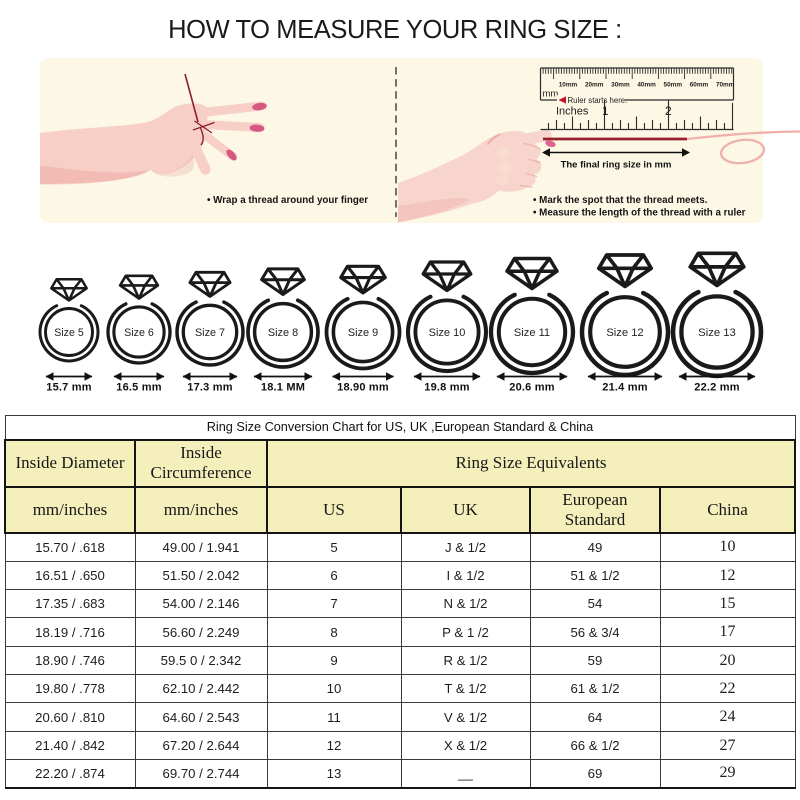  Describe the element at coordinates (646, 85) in the screenshot. I see `svg-text: 40mm` at that location.